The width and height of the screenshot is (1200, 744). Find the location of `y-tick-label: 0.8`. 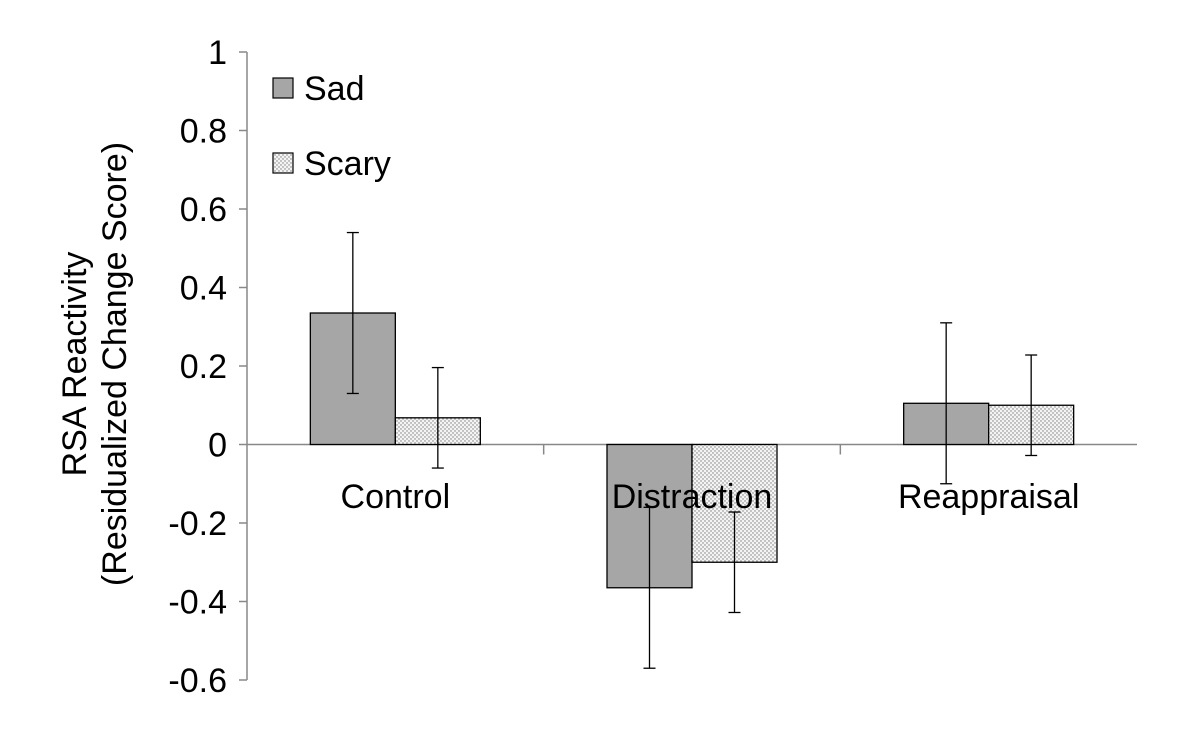

y-tick-label: 0.8 is located at coordinates (203, 132).